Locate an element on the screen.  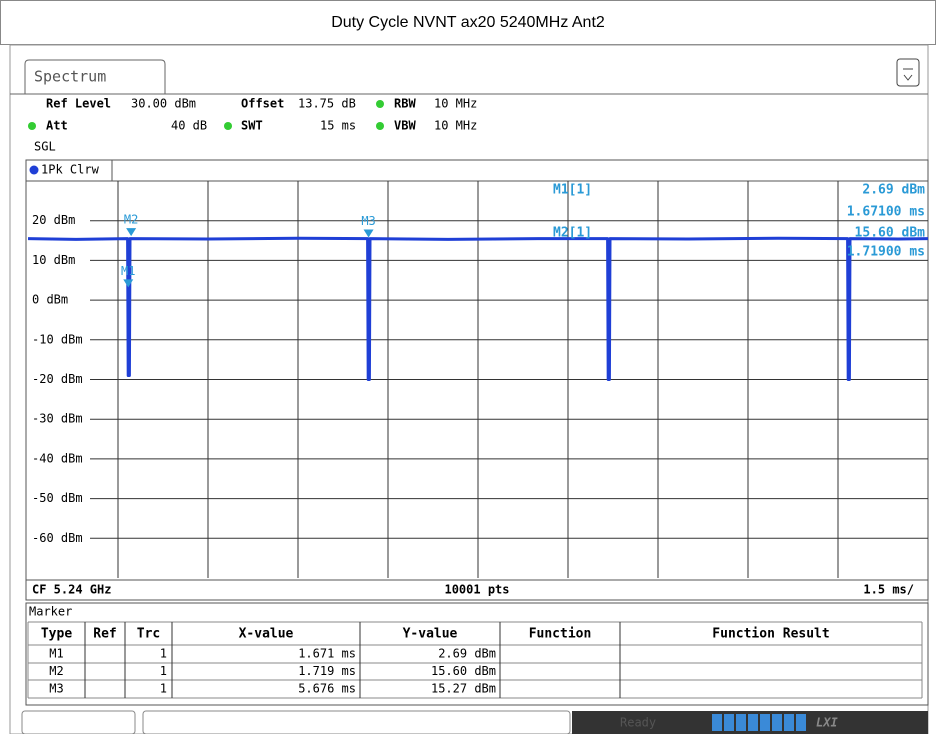
progress-bar is located at coordinates (759, 722).